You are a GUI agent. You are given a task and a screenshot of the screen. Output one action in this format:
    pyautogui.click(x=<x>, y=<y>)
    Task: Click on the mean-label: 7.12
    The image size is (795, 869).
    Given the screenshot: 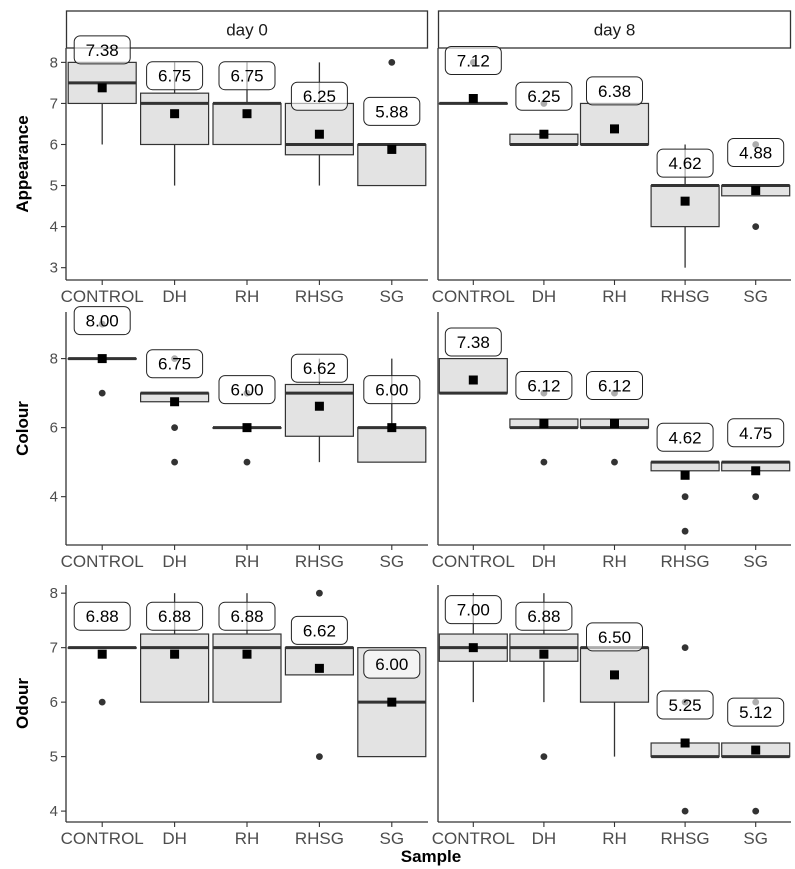 What is the action you would take?
    pyautogui.click(x=473, y=61)
    